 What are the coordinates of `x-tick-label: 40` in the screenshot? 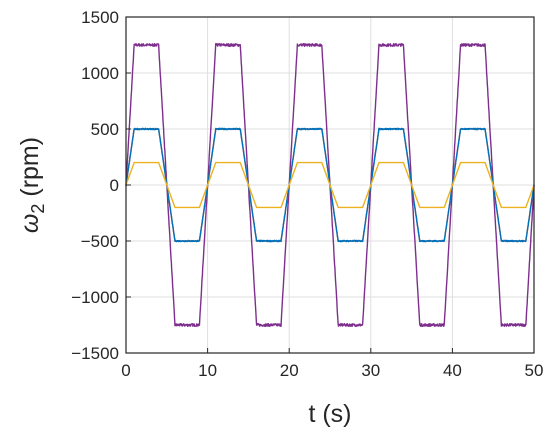 It's located at (452, 370).